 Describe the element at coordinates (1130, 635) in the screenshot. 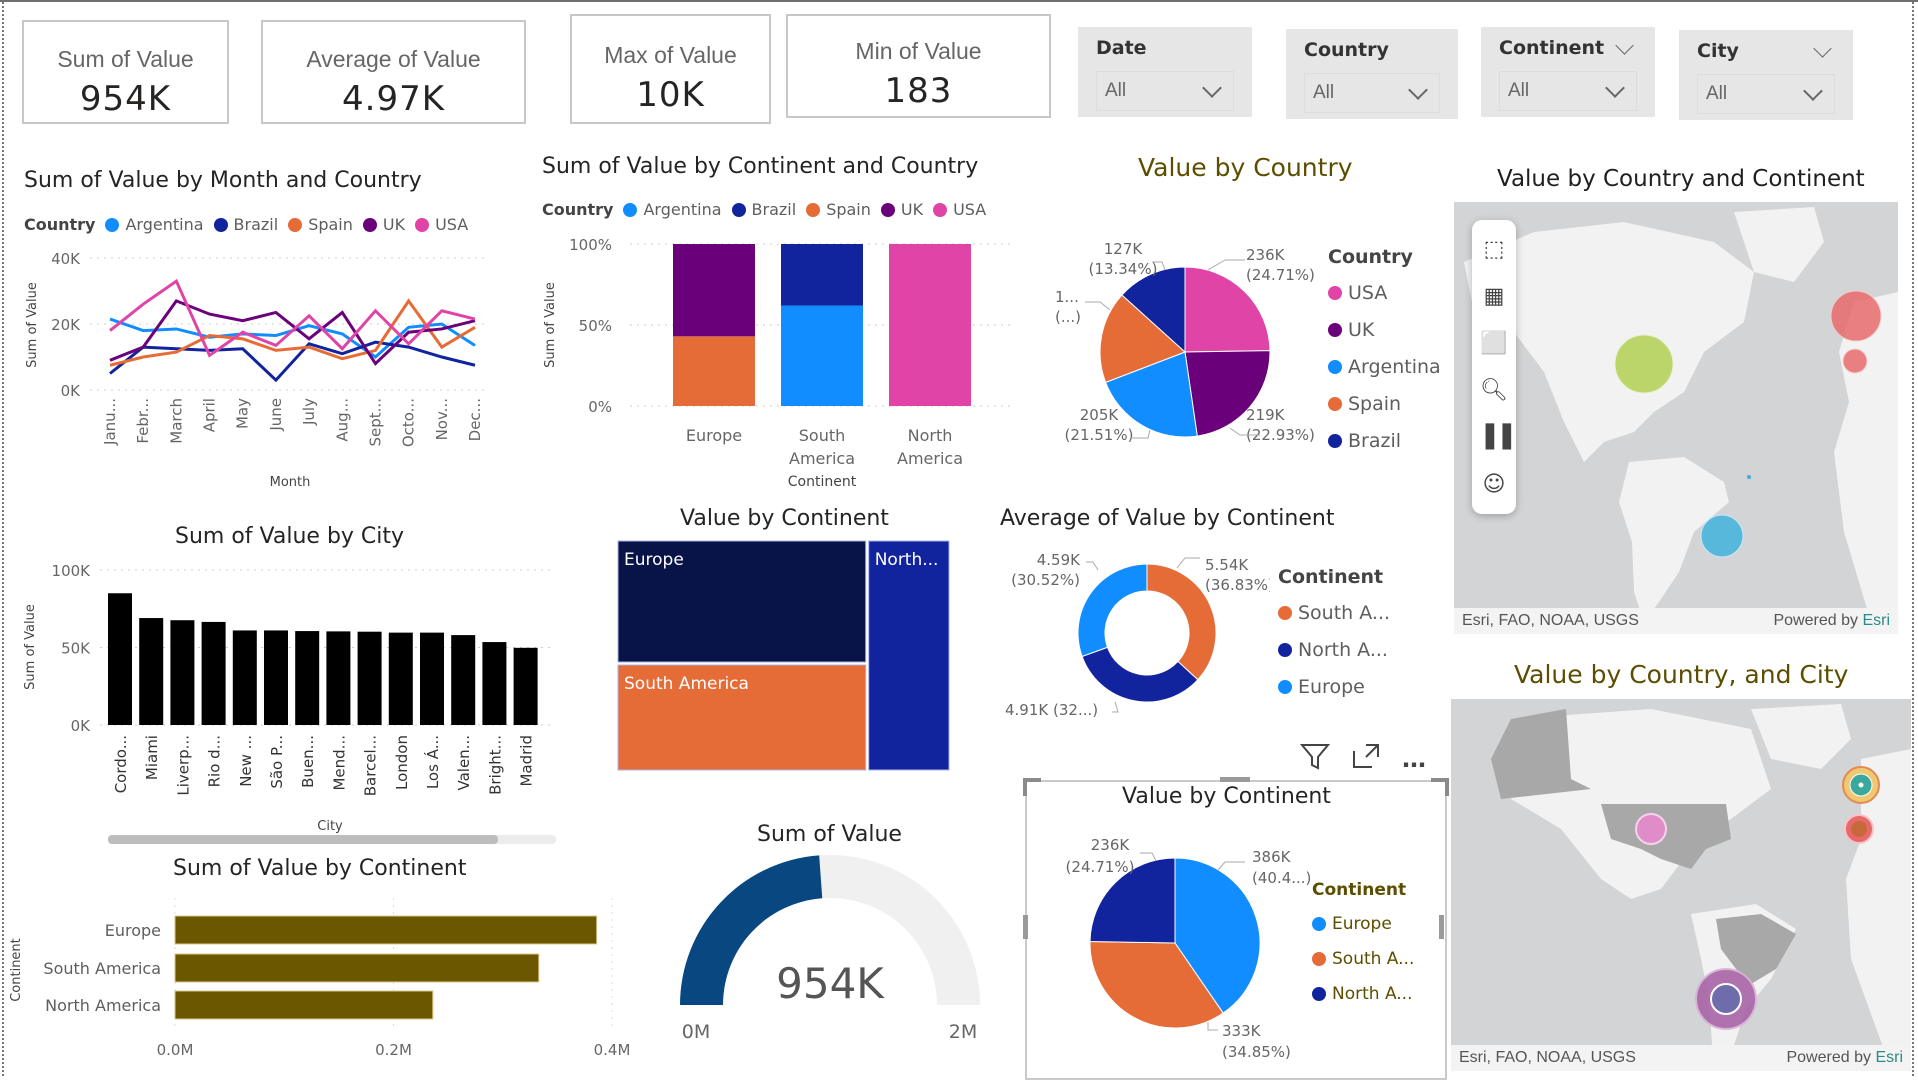

I see `donut-chart: 5.54K (36.83%) 4.91K (32...) 4.59K (30.52%)` at that location.